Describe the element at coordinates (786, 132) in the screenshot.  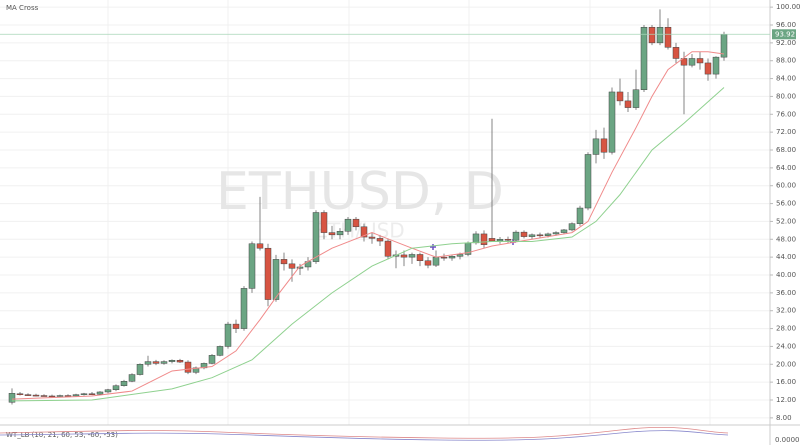
I see `y-tick-label: 72.00` at that location.